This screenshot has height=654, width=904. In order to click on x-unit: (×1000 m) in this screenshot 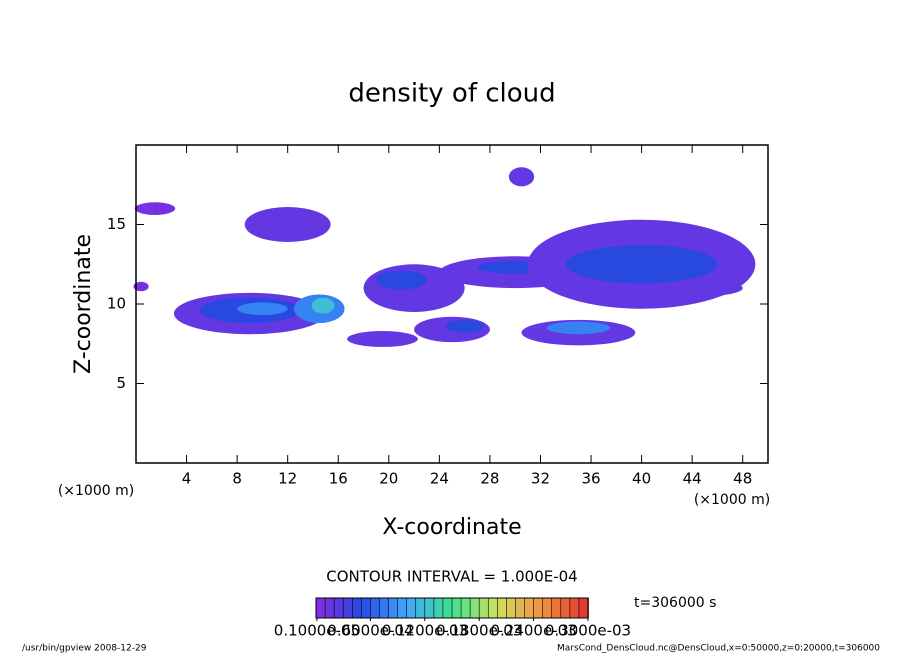, I will do `click(732, 500)`.